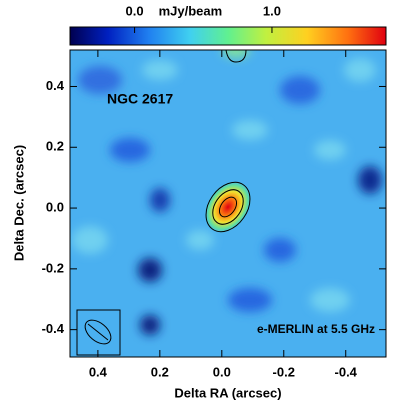 This screenshot has width=399, height=412. Describe the element at coordinates (346, 371) in the screenshot. I see `x-tick-label: -0.4` at that location.